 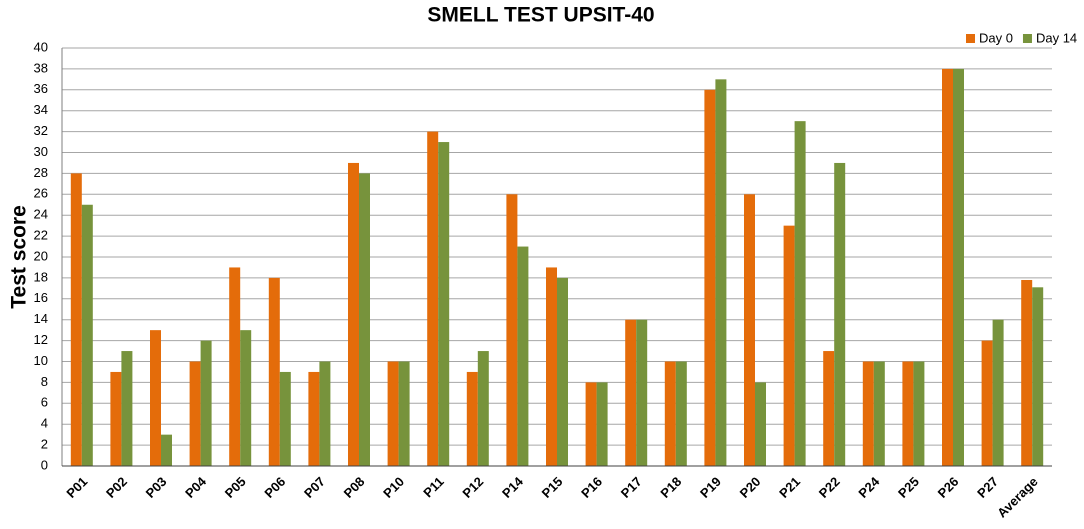 I want to click on y-tick-label: 30, so click(x=41, y=151).